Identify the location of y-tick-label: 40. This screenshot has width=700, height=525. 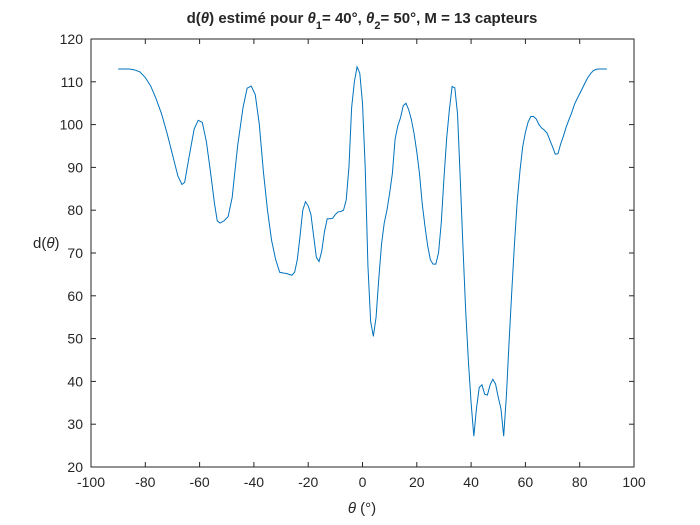
(75, 381).